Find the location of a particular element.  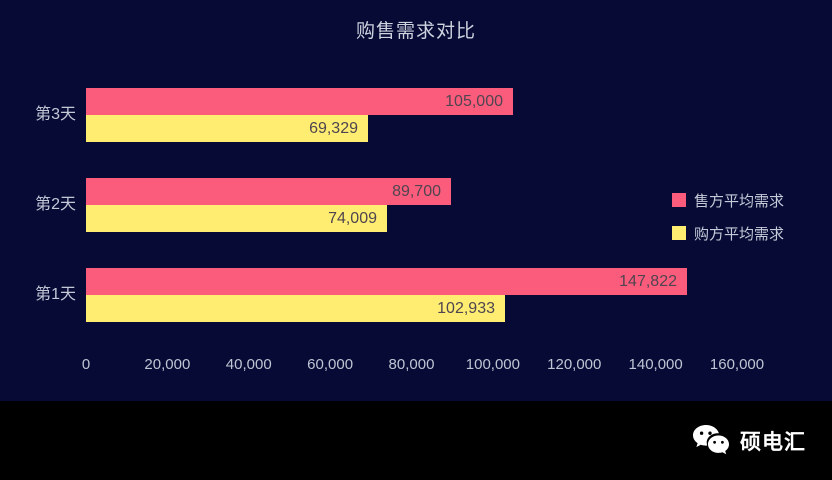

category-label: 第2天 is located at coordinates (55, 204).